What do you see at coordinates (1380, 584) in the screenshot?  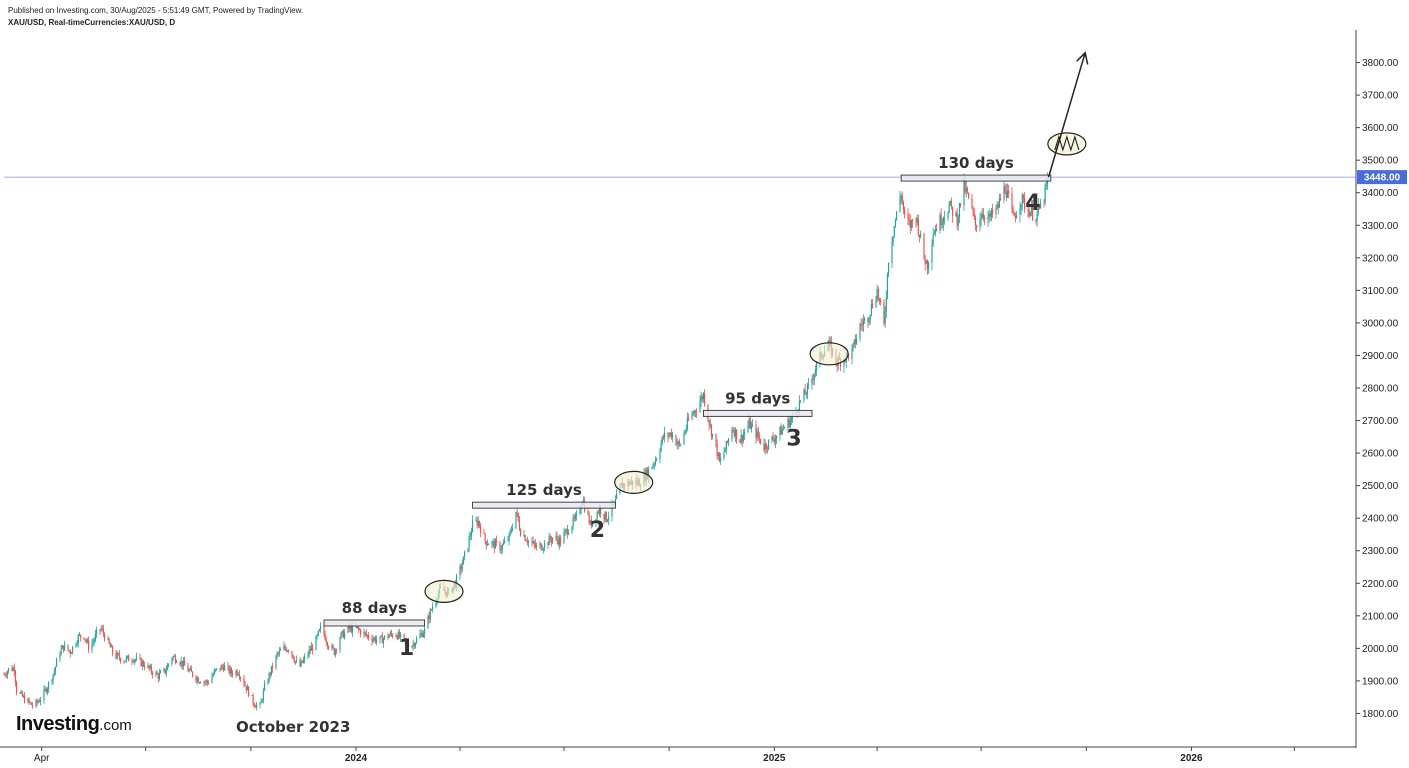 I see `y-tick-label: 2200.00` at bounding box center [1380, 584].